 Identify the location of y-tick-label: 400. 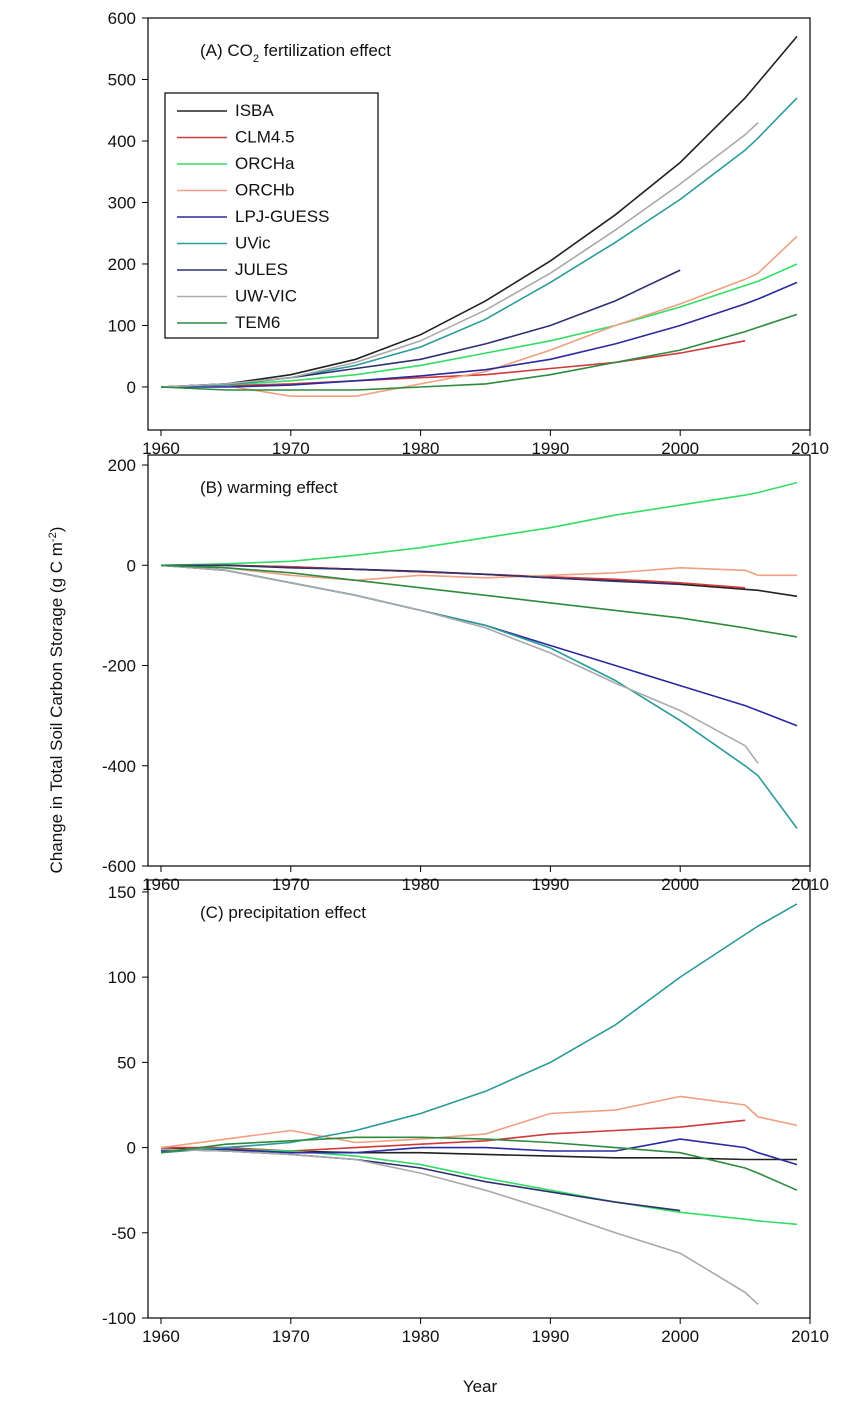
(122, 141).